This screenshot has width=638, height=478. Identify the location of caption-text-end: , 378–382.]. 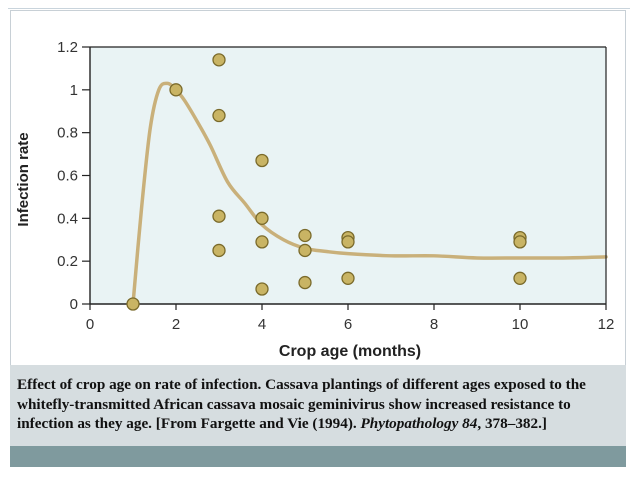
(512, 423).